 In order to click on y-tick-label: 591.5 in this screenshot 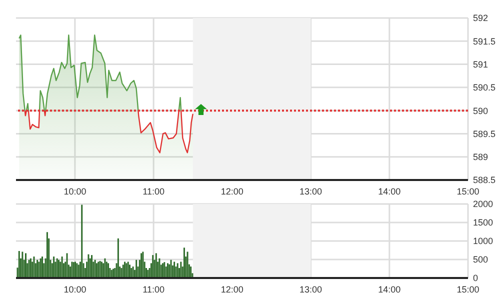, I will do `click(484, 41)`.